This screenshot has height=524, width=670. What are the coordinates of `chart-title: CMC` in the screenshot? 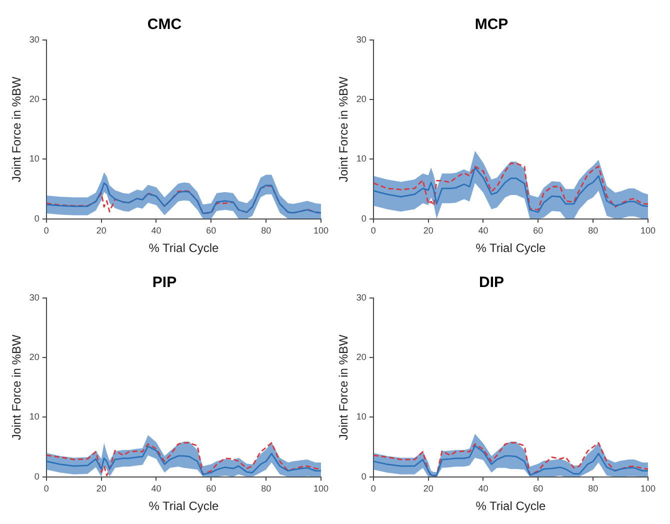 It's located at (164, 25).